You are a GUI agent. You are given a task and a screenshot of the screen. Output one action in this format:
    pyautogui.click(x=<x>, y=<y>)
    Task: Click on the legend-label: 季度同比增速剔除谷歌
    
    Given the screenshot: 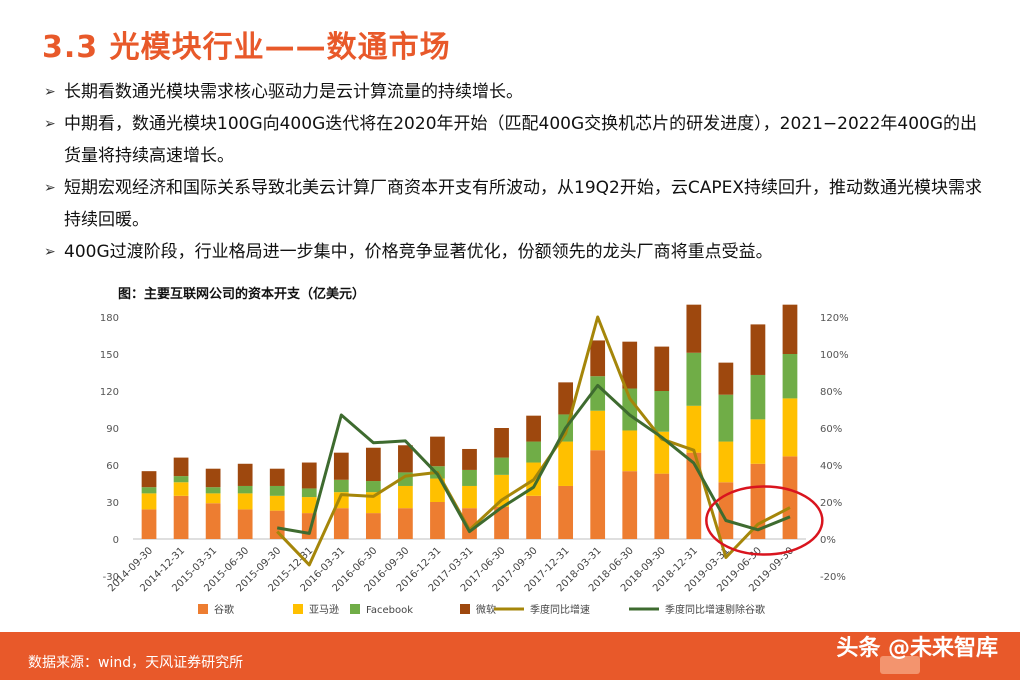 What is the action you would take?
    pyautogui.click(x=715, y=609)
    